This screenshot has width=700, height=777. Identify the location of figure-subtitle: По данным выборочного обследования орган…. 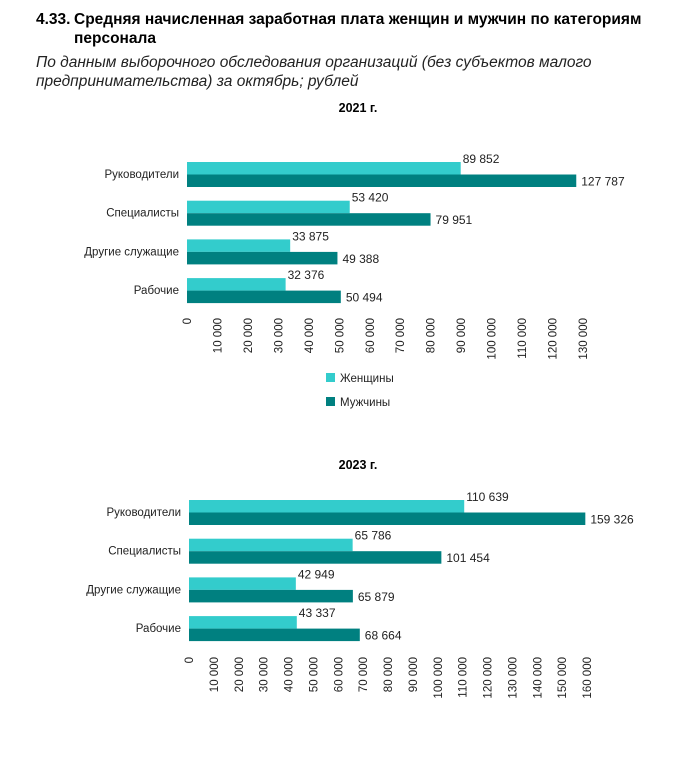
(314, 72).